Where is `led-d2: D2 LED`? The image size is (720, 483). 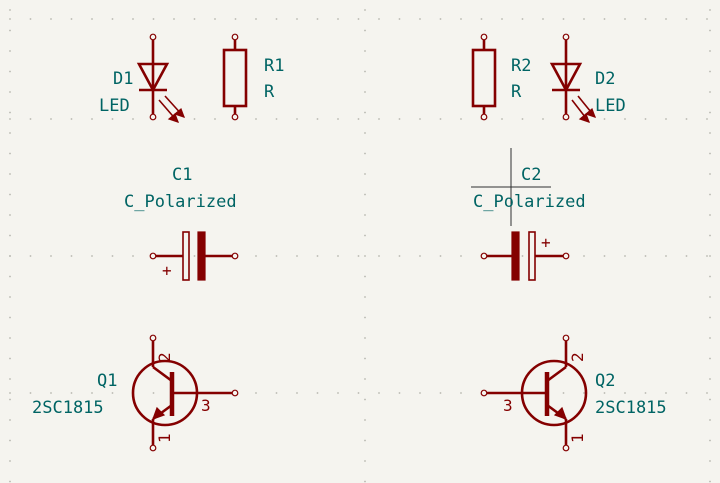
led-d2: D2 LED is located at coordinates (587, 78).